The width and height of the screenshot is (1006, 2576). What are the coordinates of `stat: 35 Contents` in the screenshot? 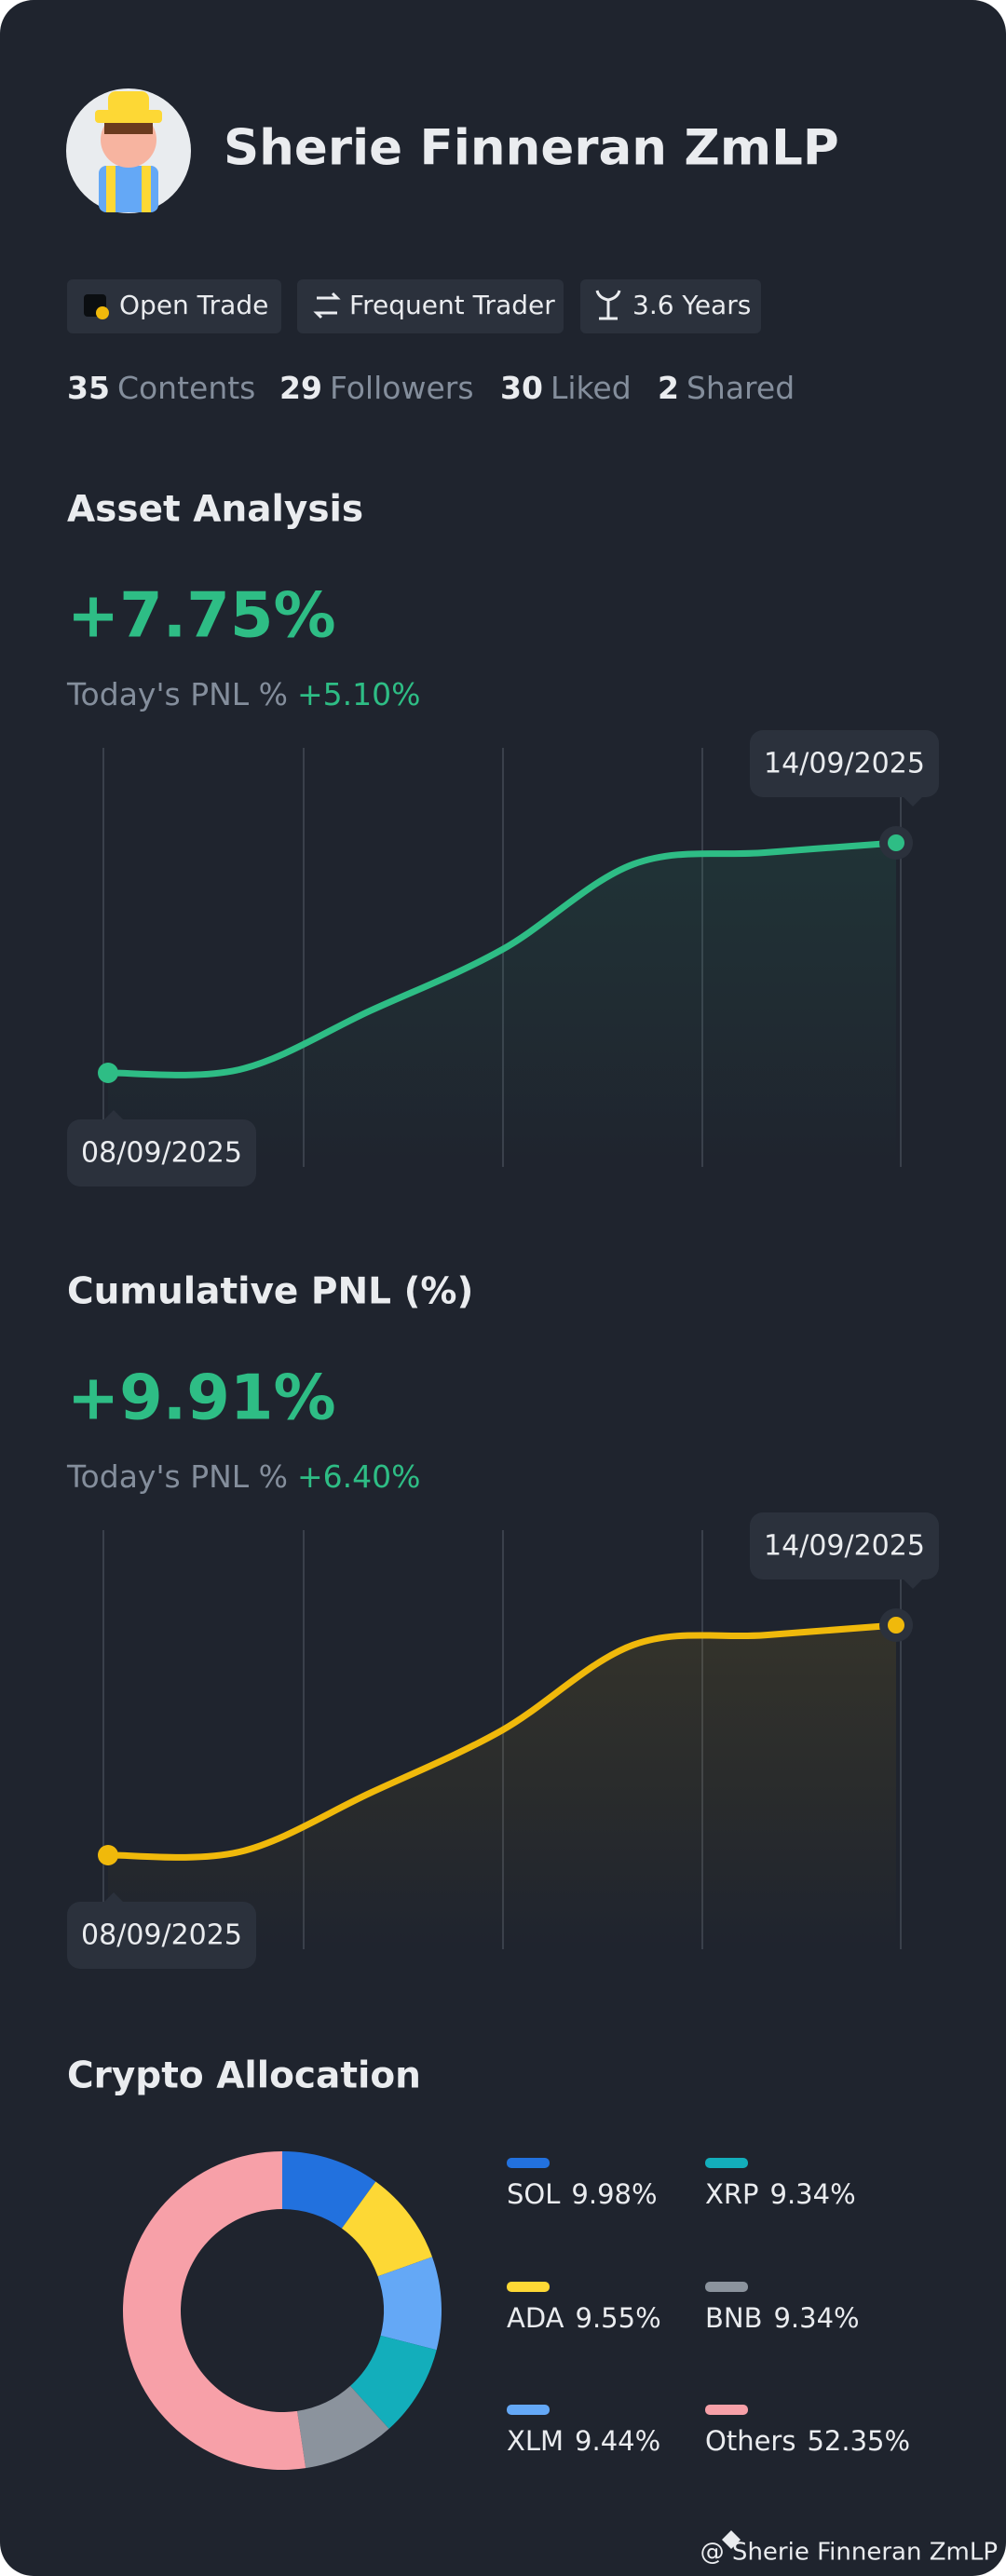 It's located at (161, 388).